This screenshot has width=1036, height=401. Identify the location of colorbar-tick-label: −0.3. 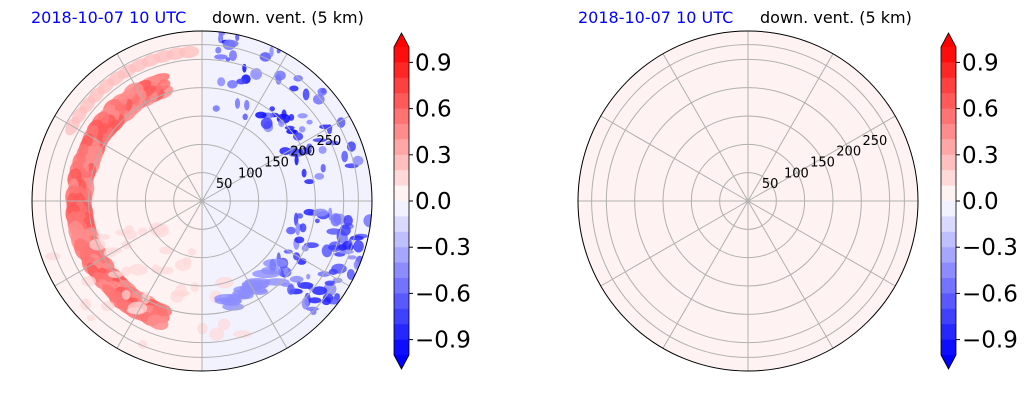
(990, 248).